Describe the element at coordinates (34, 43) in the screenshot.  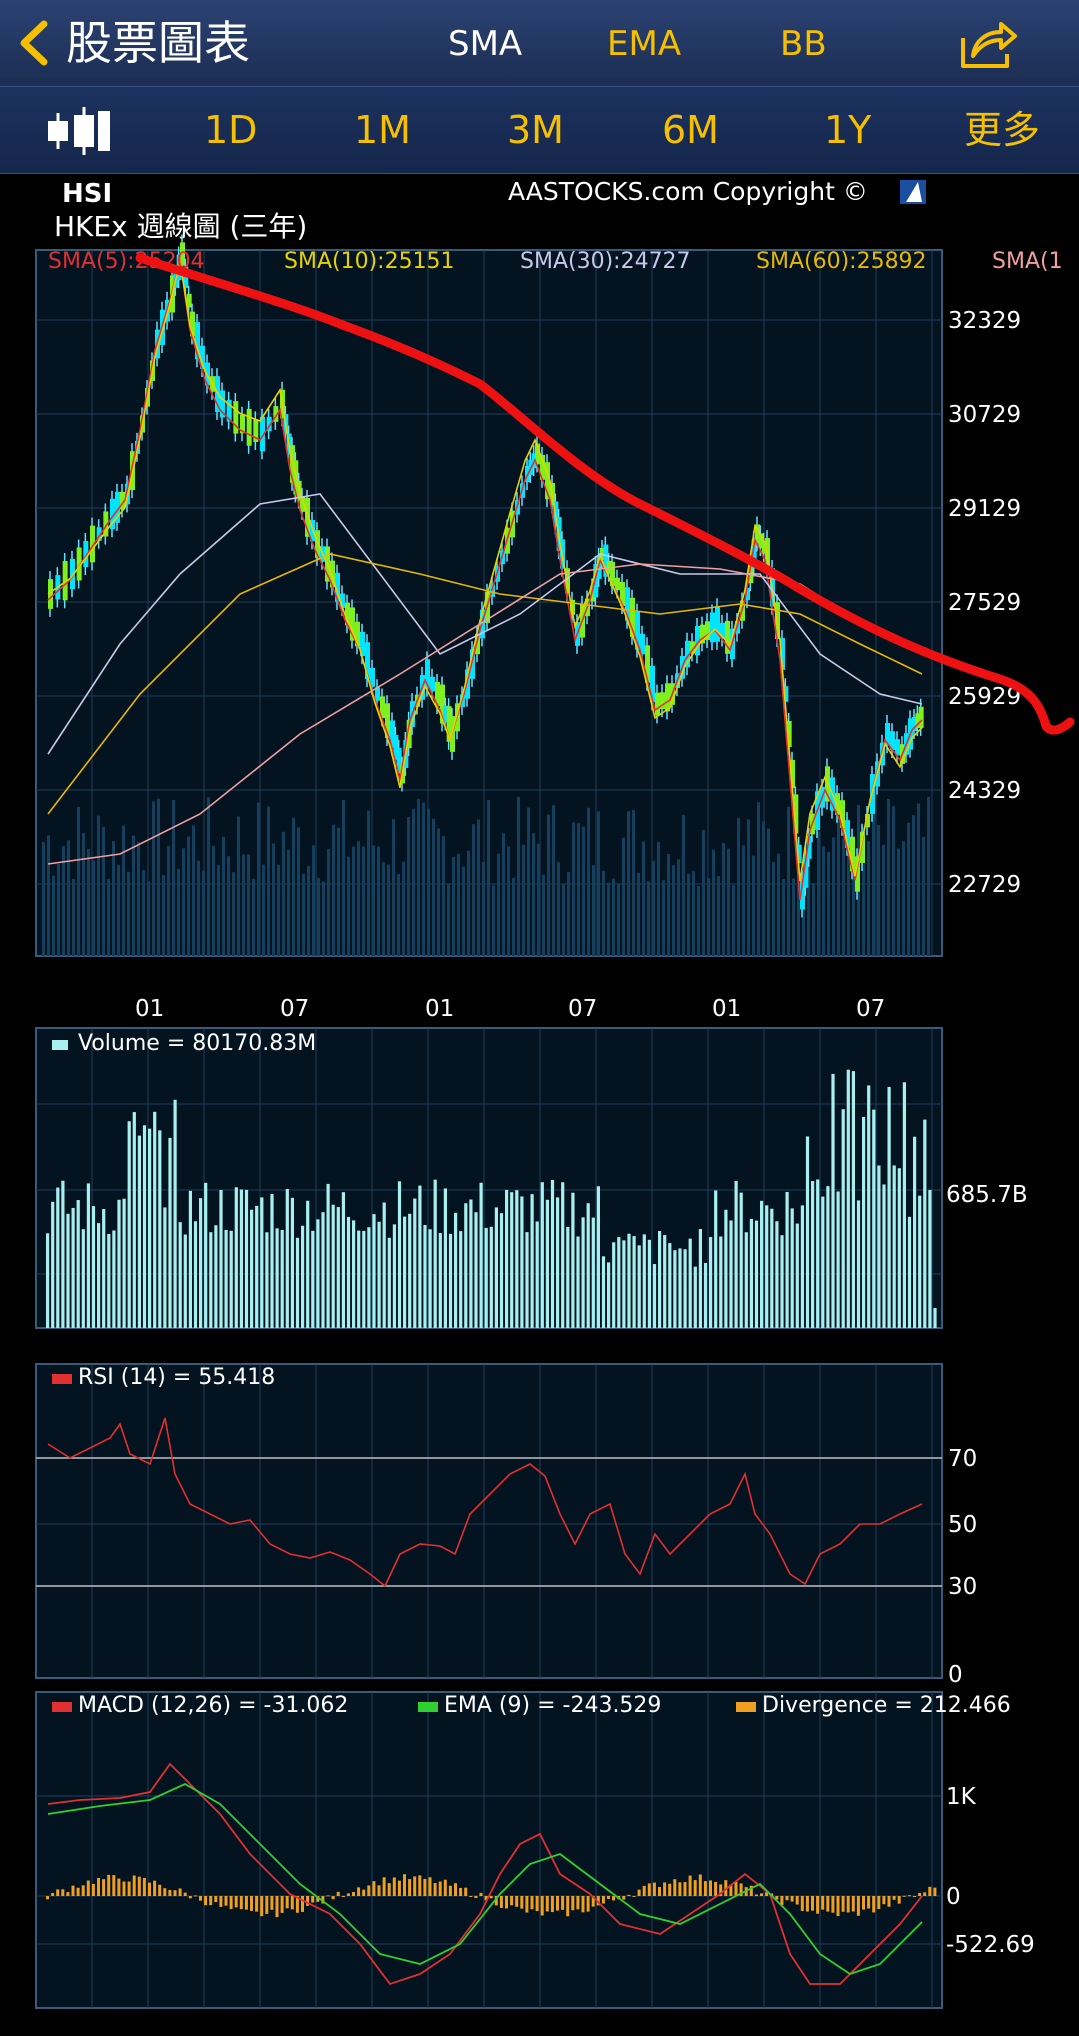
I see `chevron-left-icon` at that location.